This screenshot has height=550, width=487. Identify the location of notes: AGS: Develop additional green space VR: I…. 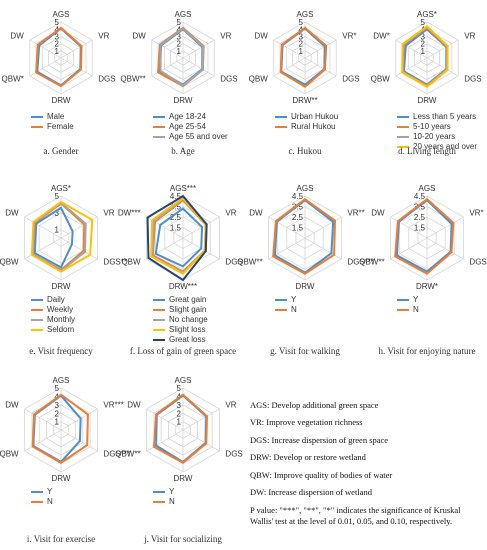
(366, 467).